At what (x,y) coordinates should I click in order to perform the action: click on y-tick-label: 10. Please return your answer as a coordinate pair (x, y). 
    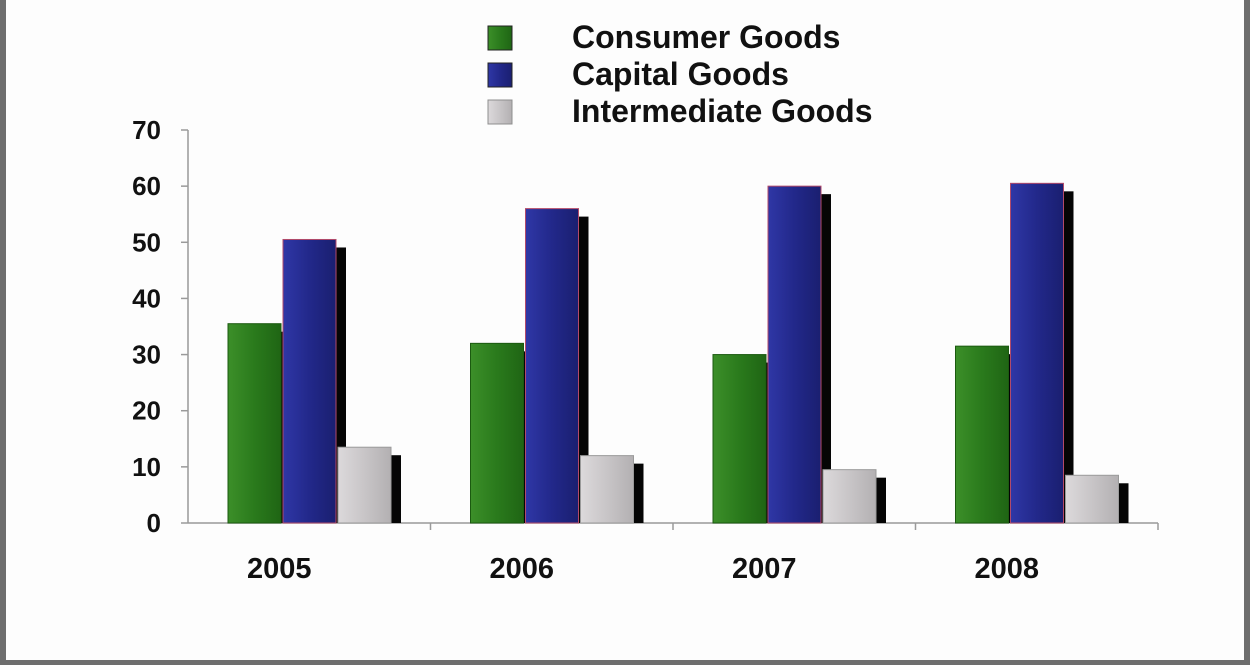
    Looking at the image, I should click on (146, 467).